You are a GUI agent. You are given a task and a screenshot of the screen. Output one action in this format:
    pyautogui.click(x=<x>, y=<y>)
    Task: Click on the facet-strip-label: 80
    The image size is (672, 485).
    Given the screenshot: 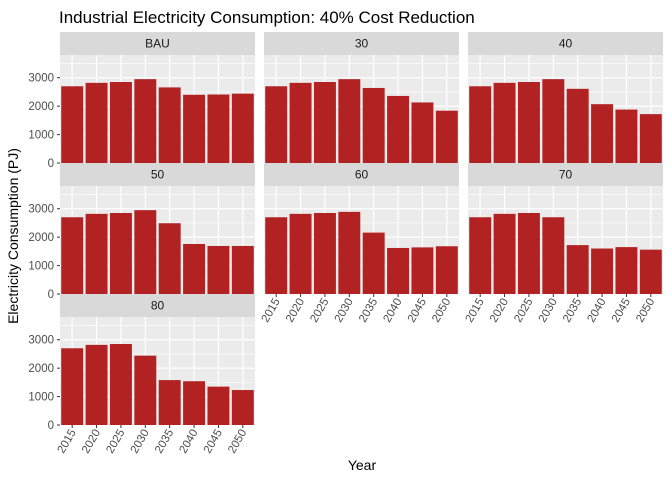 What is the action you would take?
    pyautogui.click(x=158, y=306)
    